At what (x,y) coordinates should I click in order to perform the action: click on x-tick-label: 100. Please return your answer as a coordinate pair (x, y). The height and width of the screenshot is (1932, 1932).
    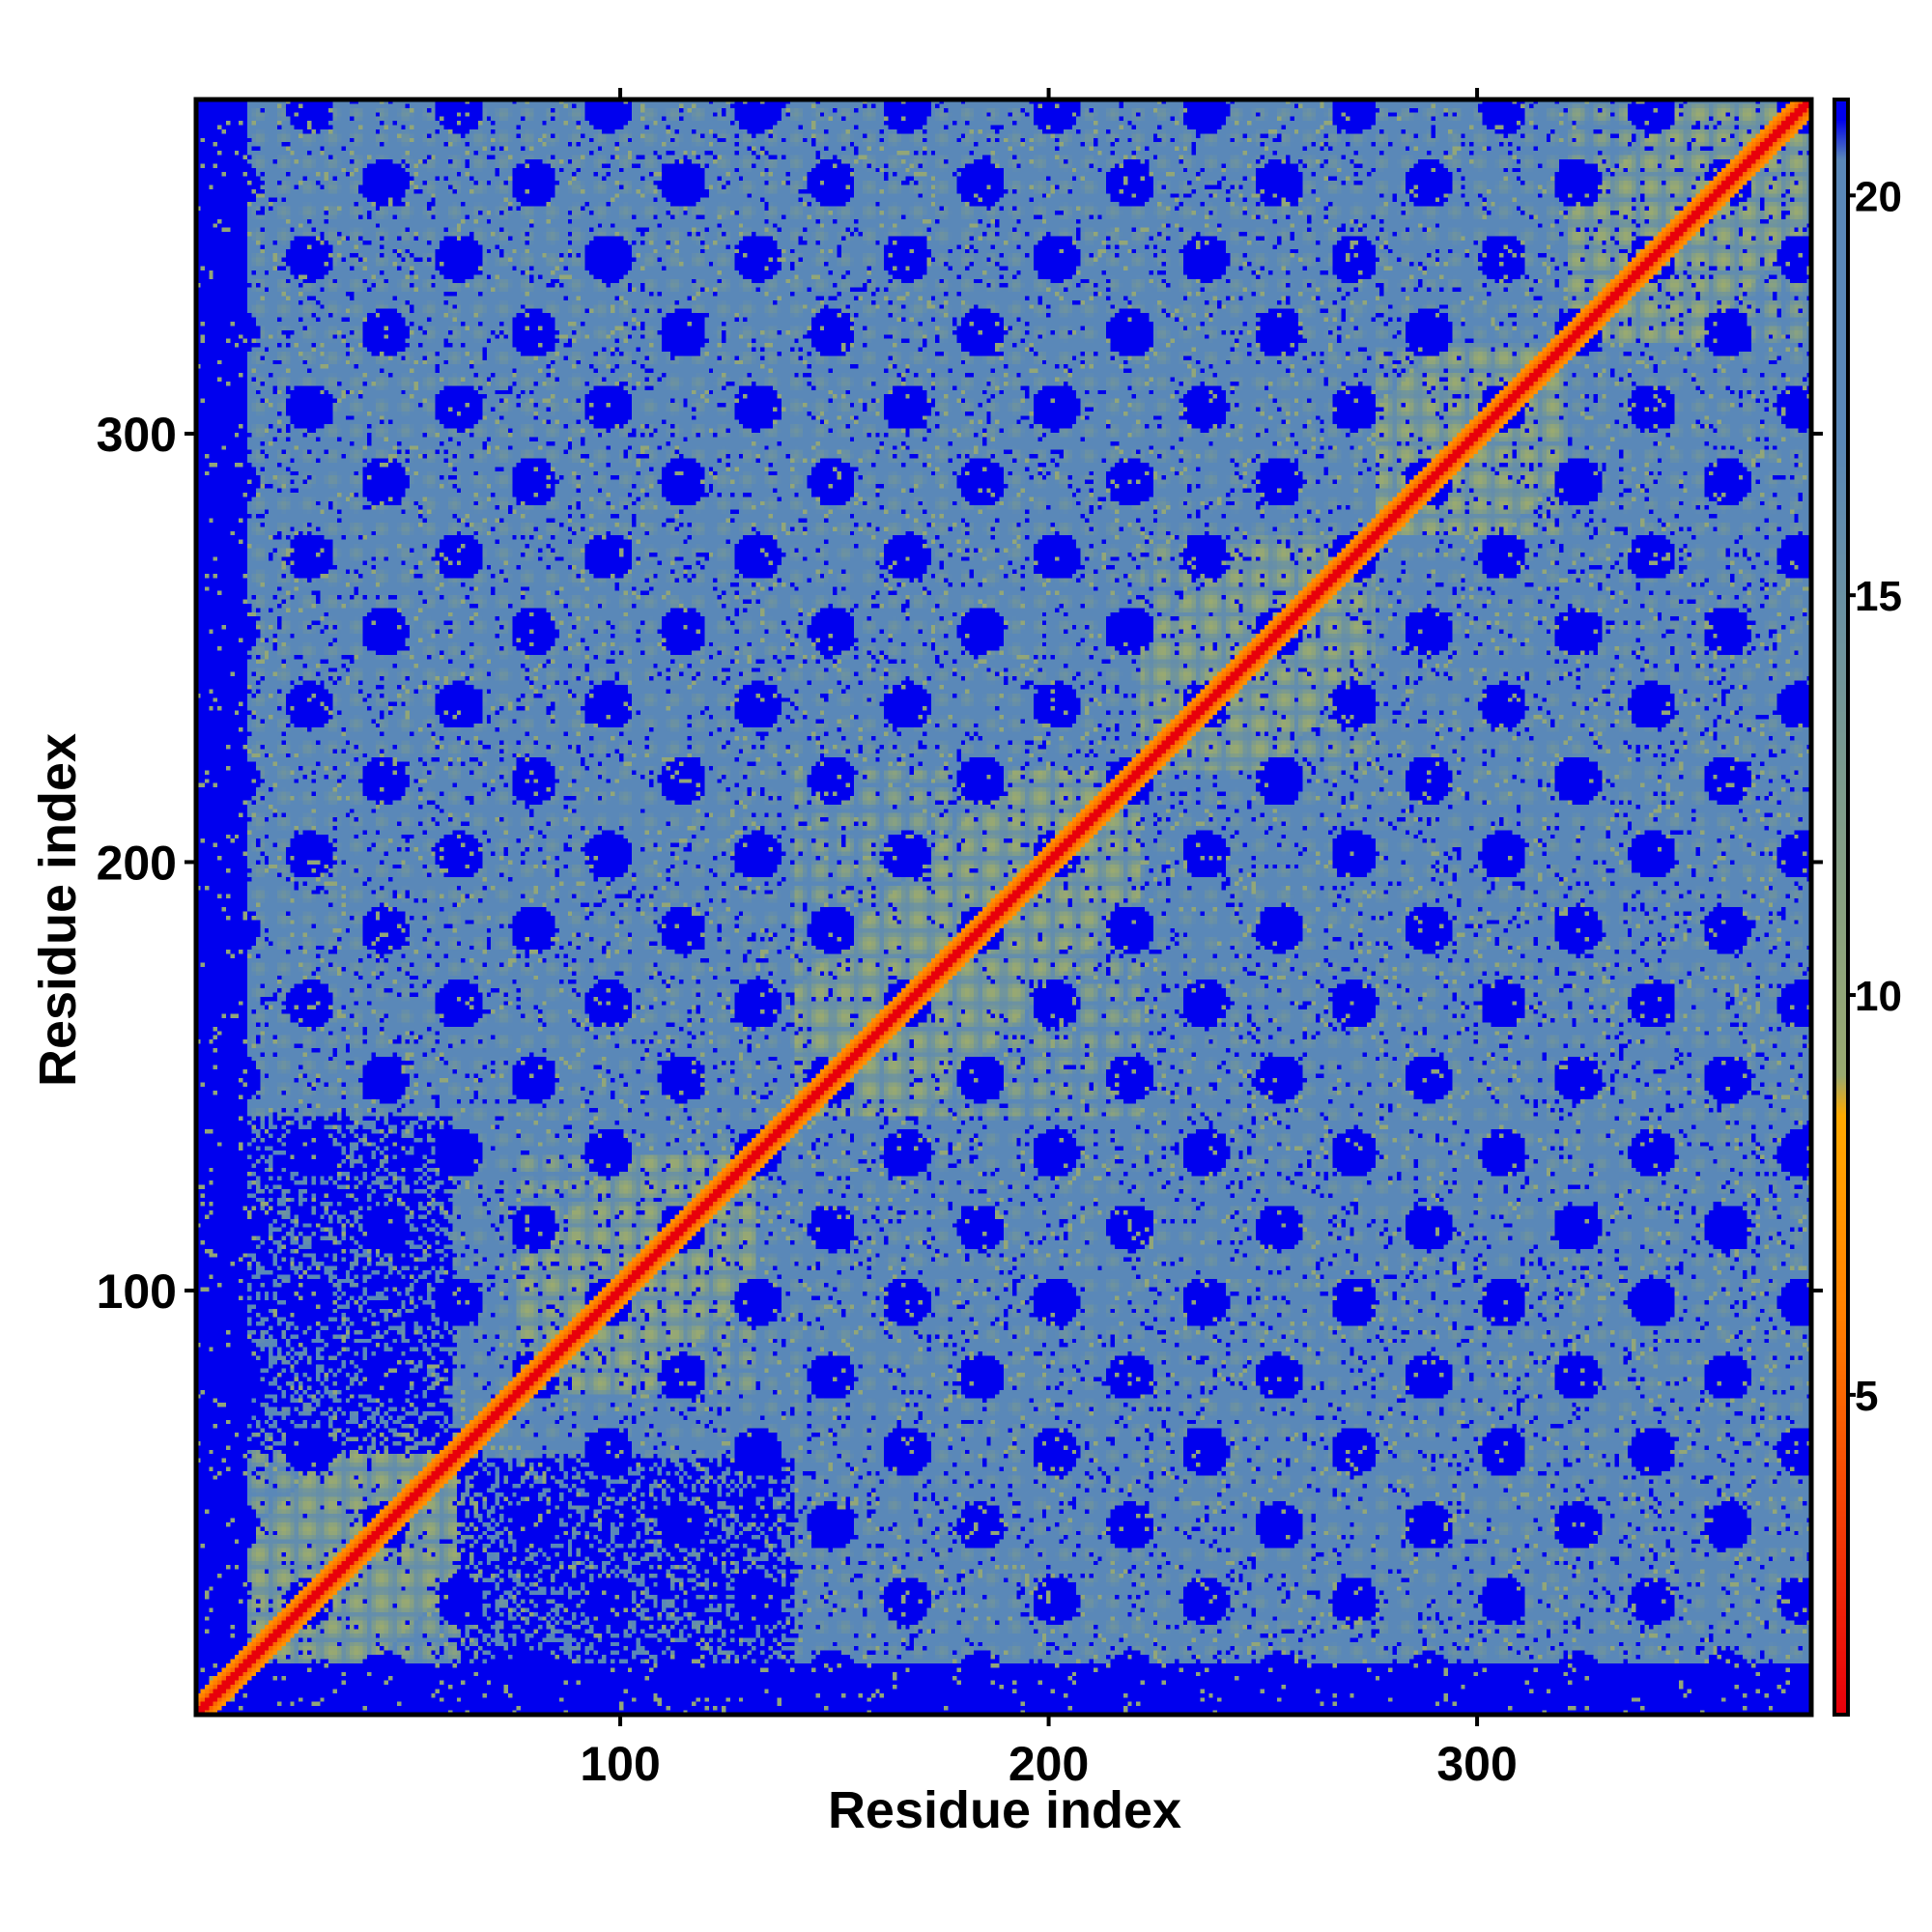
    Looking at the image, I should click on (620, 1764).